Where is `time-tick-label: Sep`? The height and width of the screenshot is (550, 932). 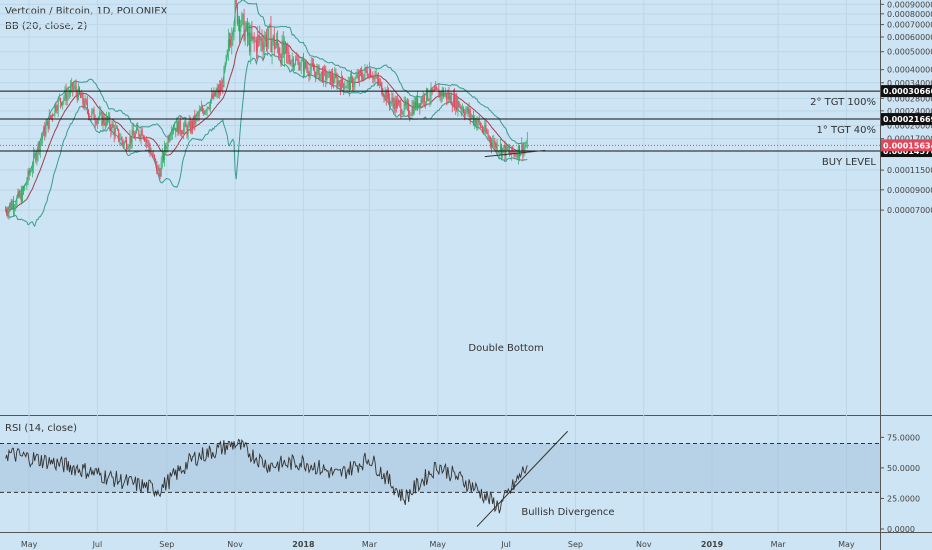
time-tick-label: Sep is located at coordinates (166, 544).